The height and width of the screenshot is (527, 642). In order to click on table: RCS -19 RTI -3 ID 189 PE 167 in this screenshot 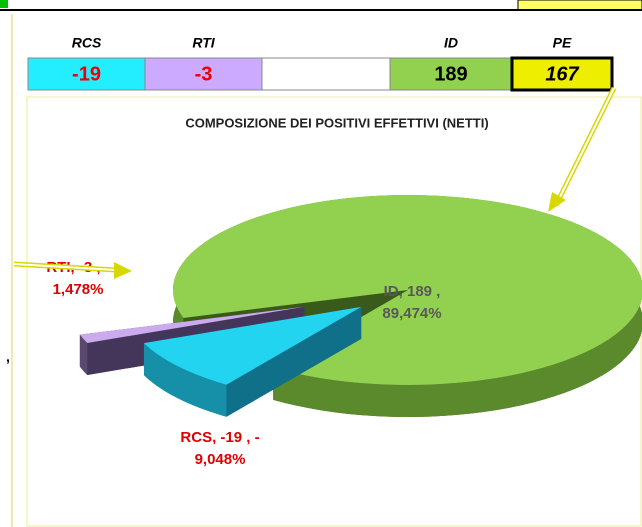, I will do `click(320, 63)`.